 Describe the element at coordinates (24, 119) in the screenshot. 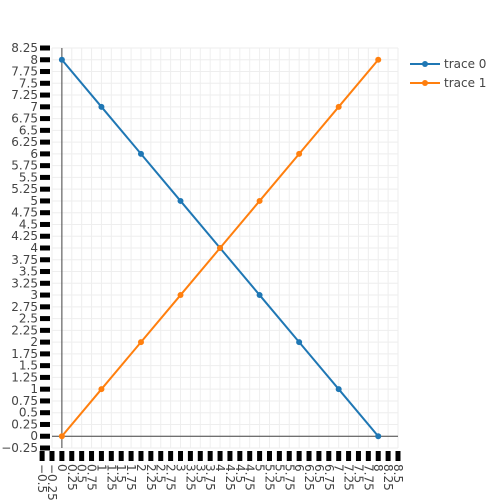

I see `y-tick-label: 6.75` at that location.